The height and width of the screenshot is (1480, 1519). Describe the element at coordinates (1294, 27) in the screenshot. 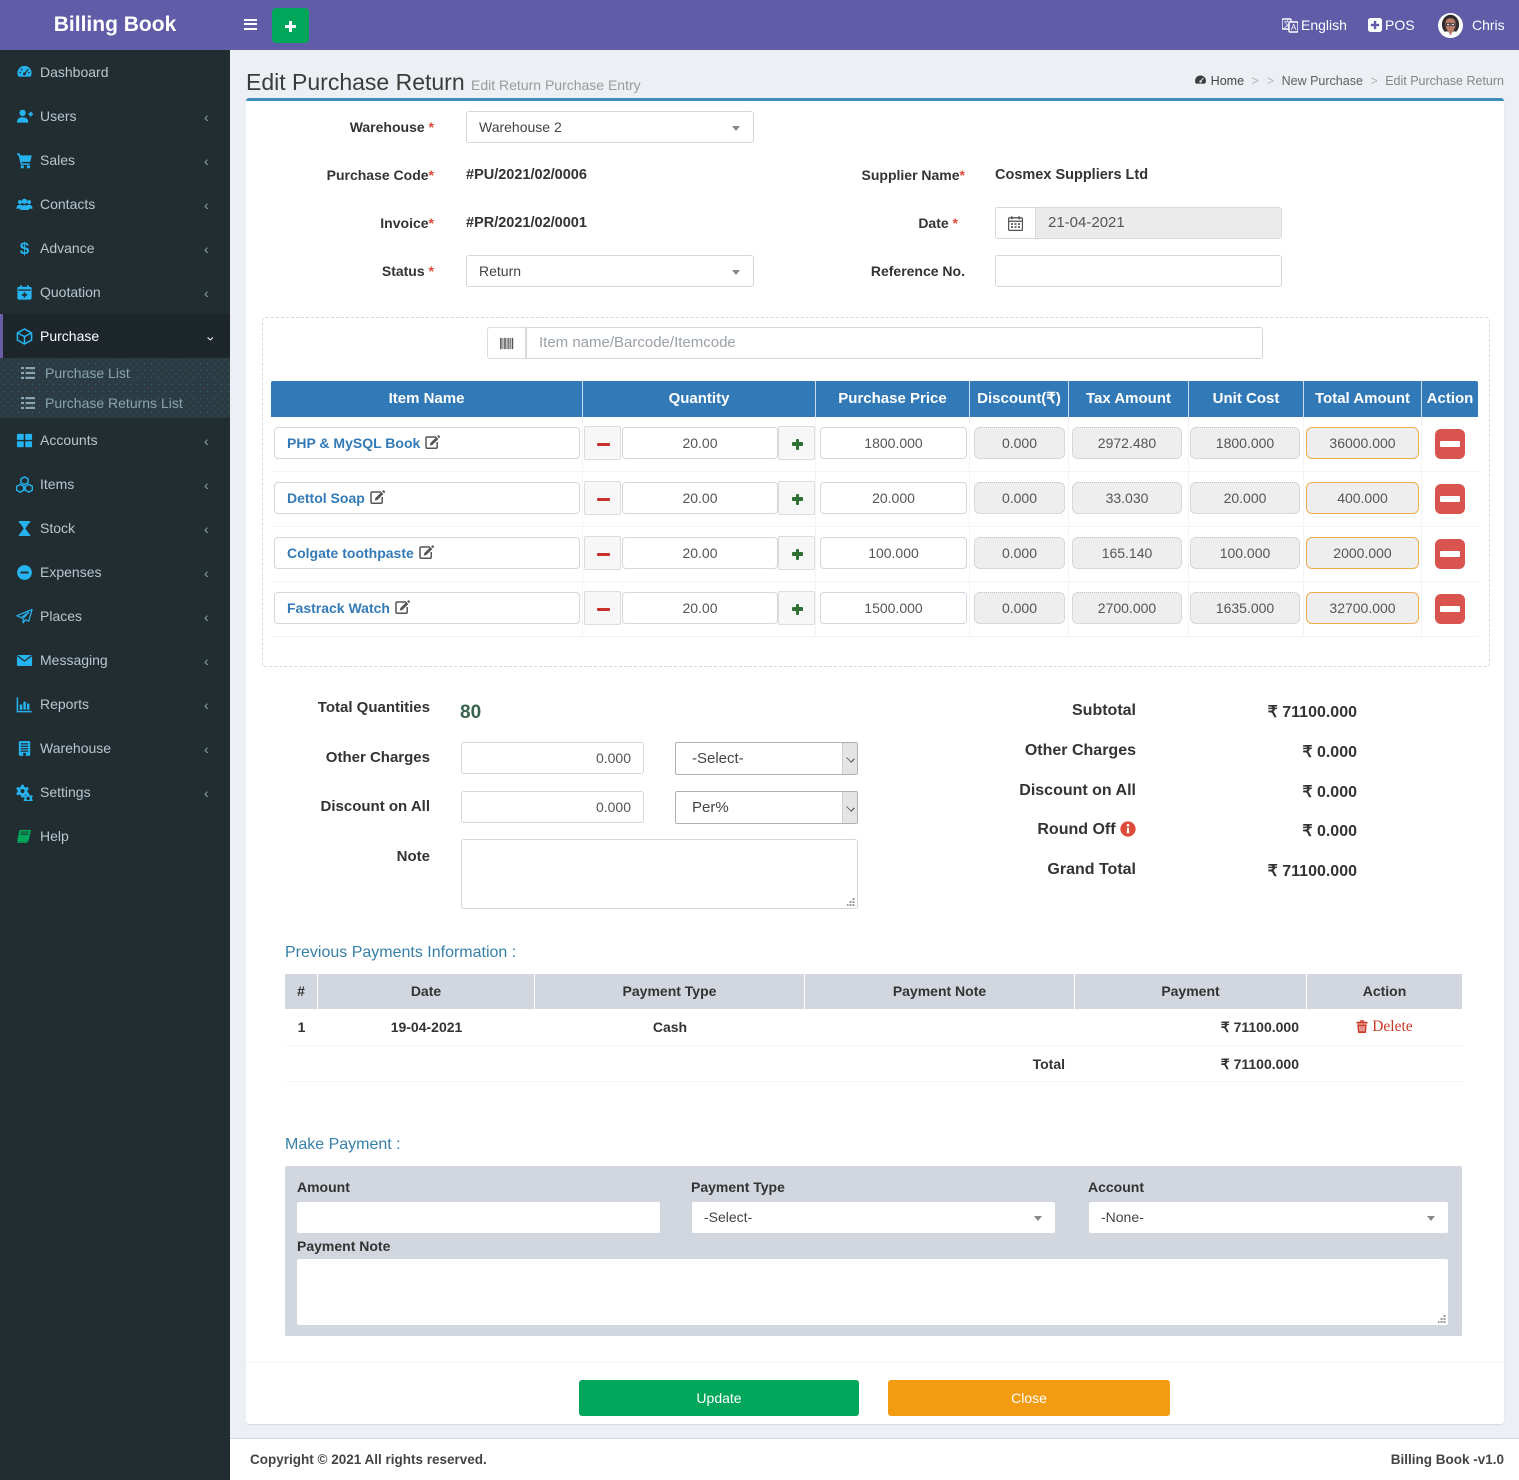

I see `svg-text: A` at that location.